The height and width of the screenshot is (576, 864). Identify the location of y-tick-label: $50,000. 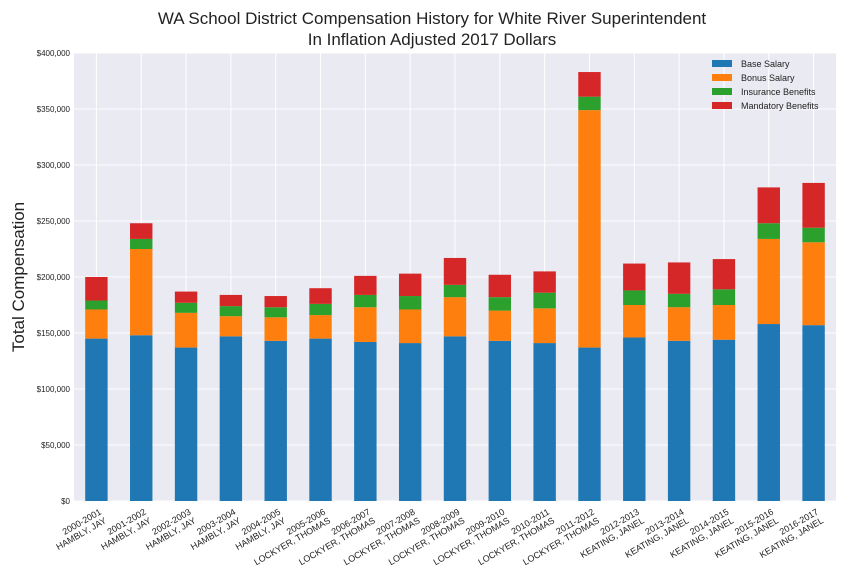
(55, 445).